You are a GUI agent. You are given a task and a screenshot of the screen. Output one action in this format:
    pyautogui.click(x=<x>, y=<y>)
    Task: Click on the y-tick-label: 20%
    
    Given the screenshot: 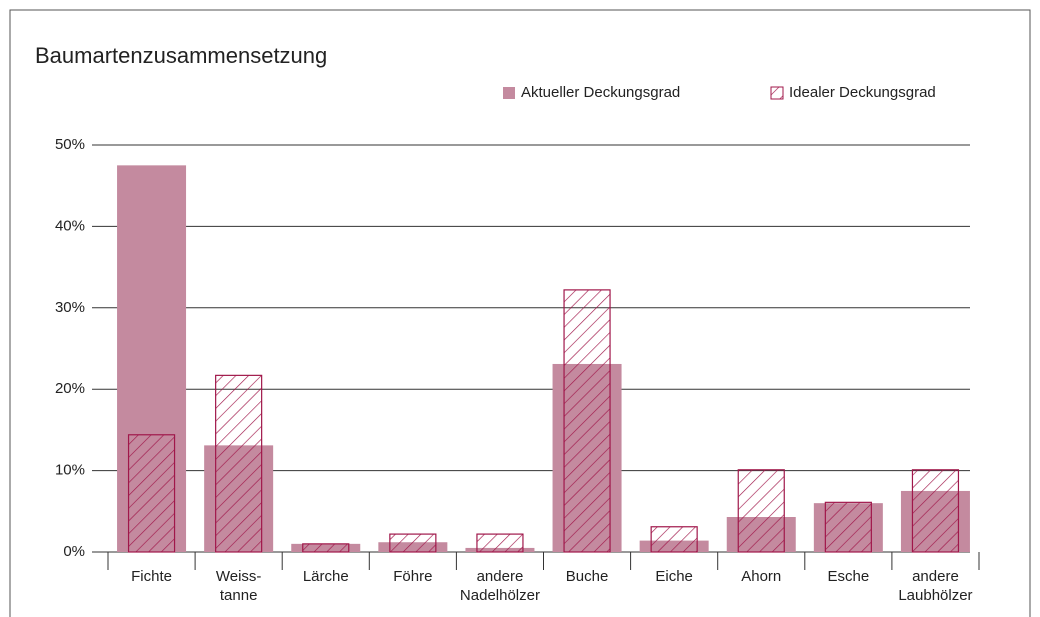 What is the action you would take?
    pyautogui.click(x=70, y=388)
    